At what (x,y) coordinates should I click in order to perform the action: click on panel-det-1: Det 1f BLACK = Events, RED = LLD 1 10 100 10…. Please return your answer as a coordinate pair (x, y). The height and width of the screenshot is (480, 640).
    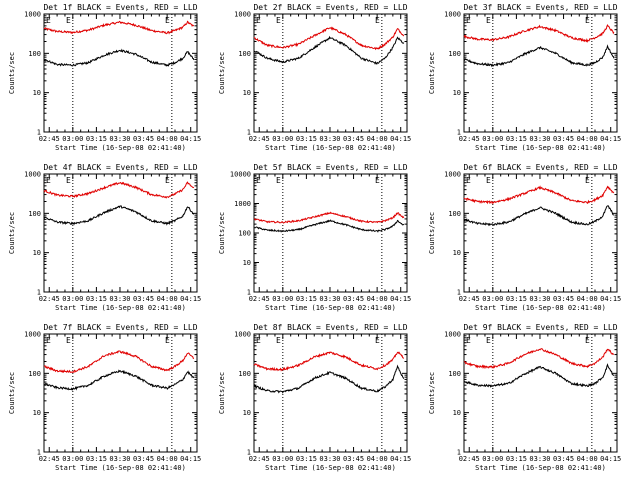
    Looking at the image, I should click on (104, 77).